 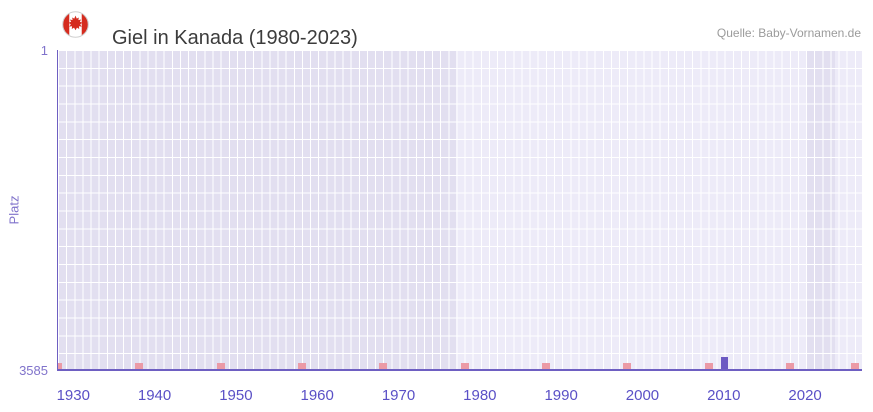 What do you see at coordinates (398, 395) in the screenshot?
I see `x-tick-label: 1970` at bounding box center [398, 395].